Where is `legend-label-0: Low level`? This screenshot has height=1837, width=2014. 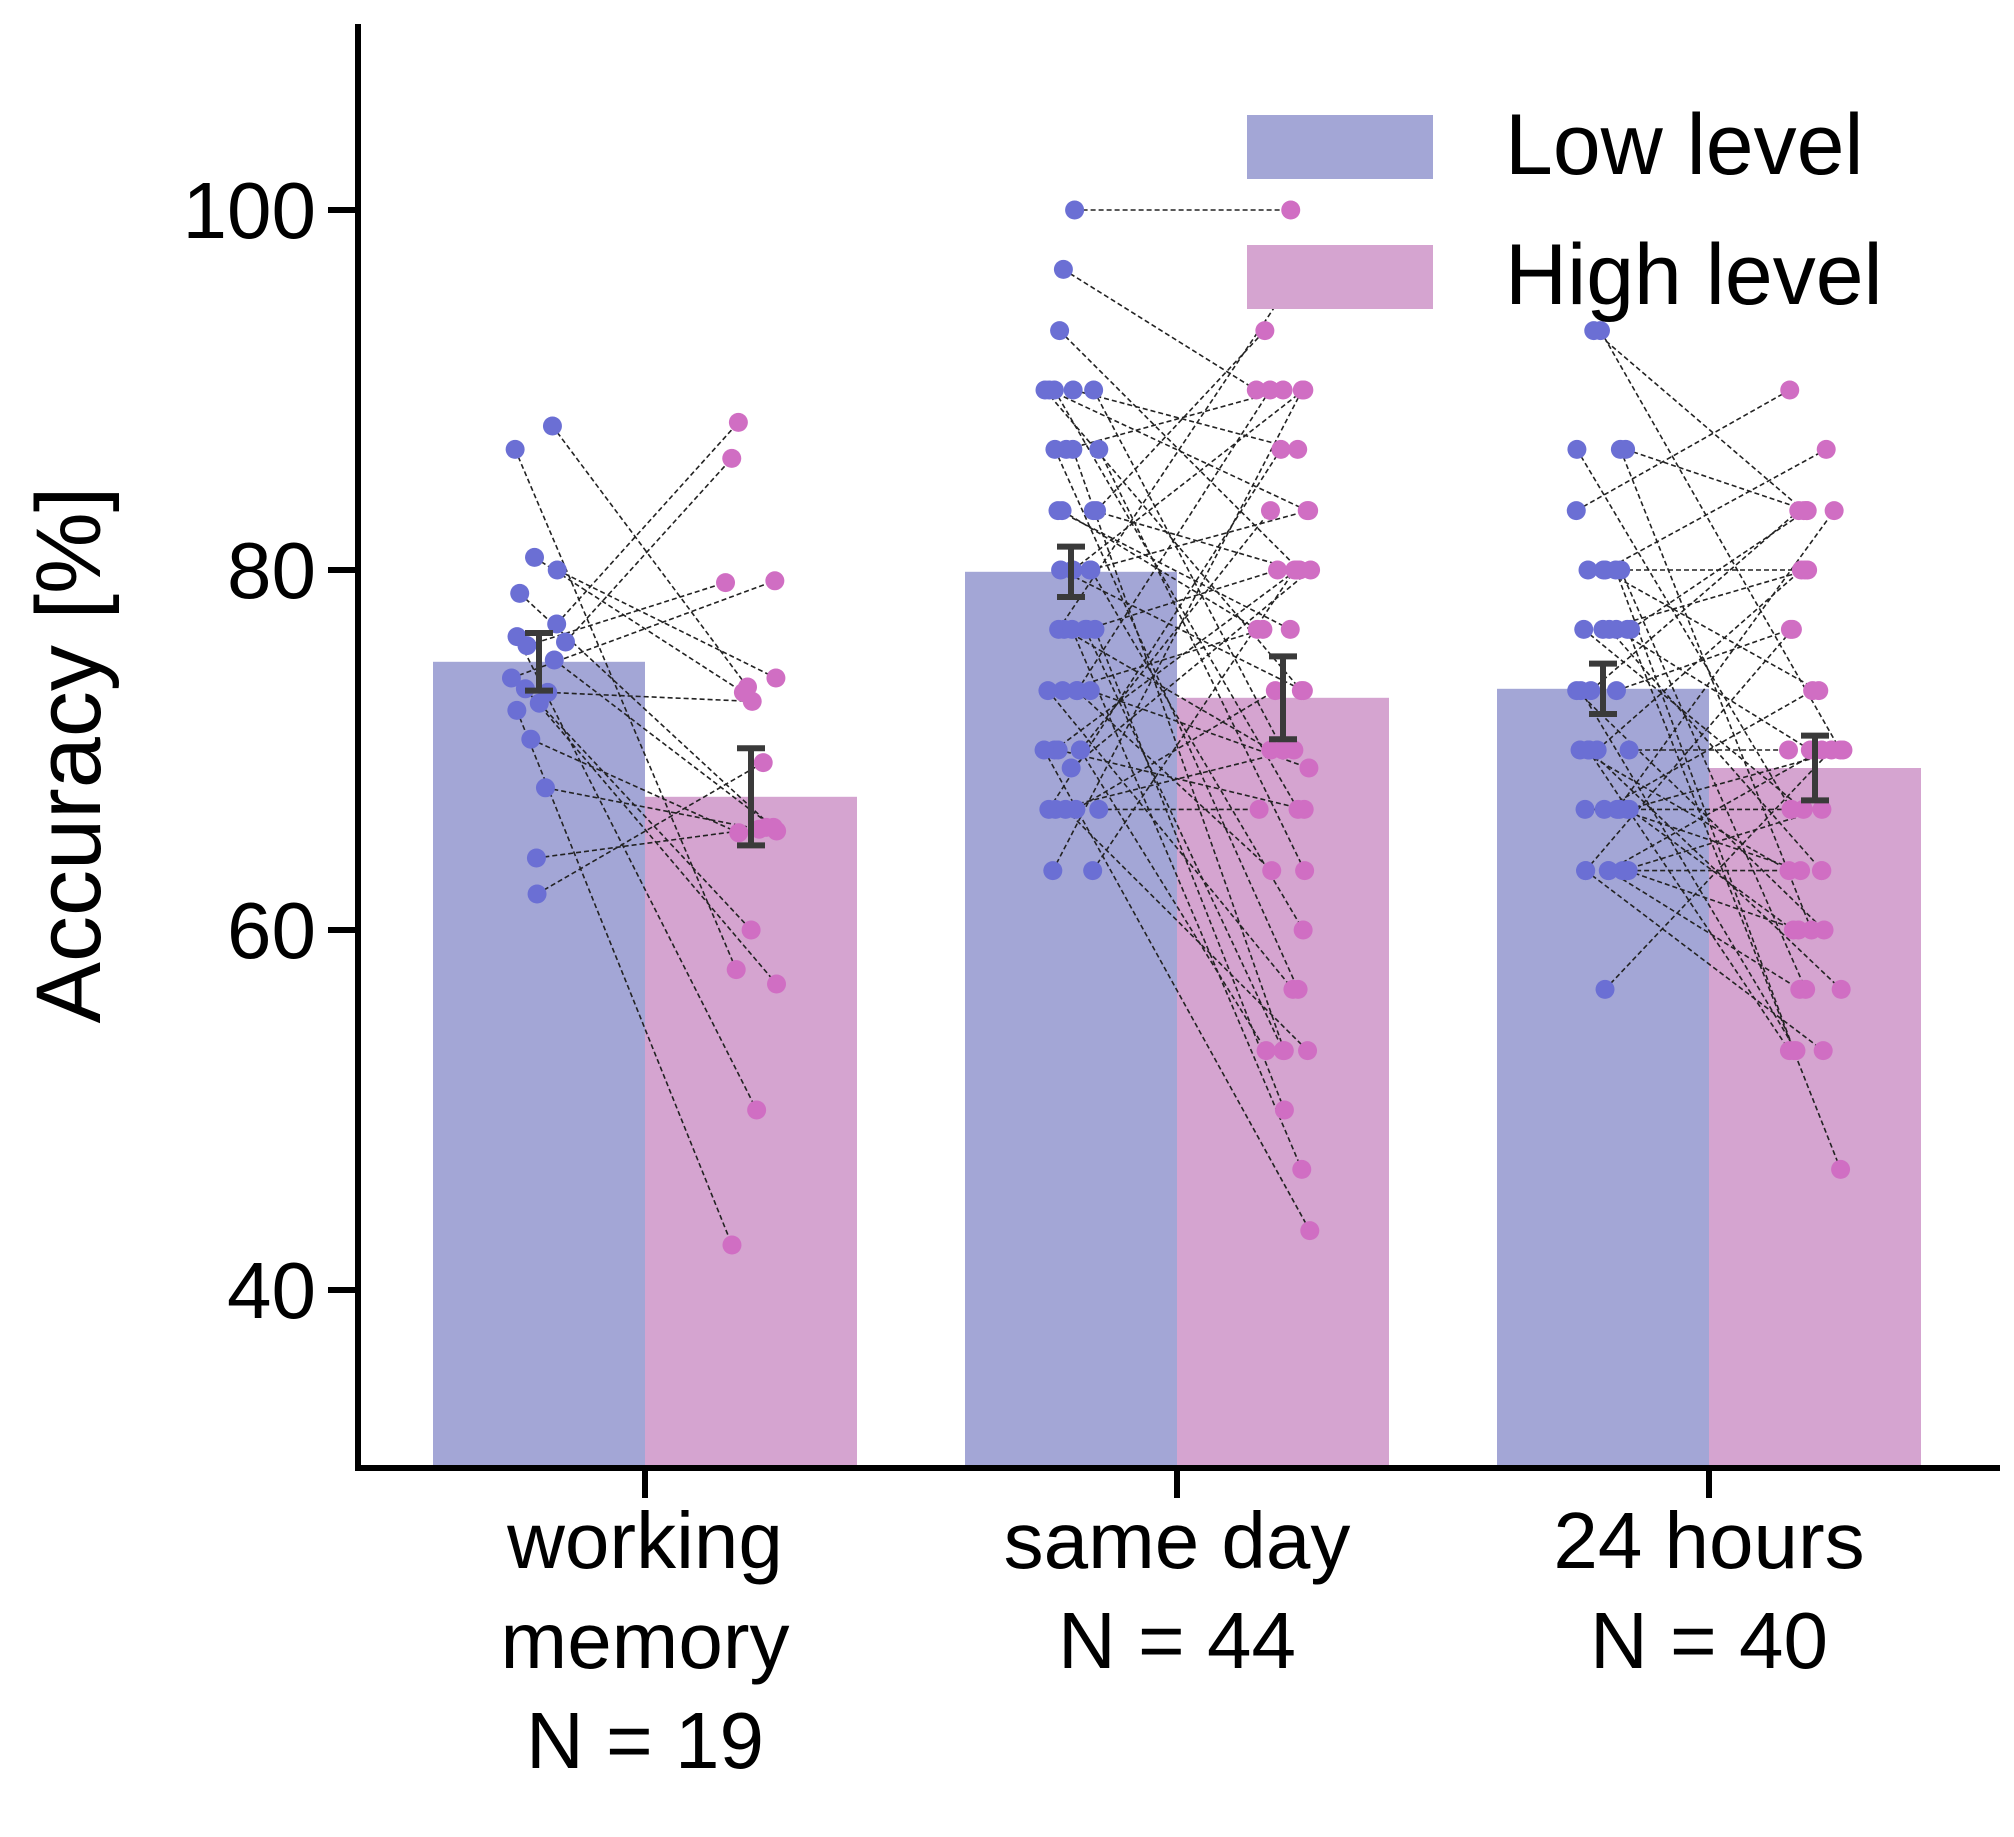
legend-label-0: Low level is located at coordinates (1684, 145).